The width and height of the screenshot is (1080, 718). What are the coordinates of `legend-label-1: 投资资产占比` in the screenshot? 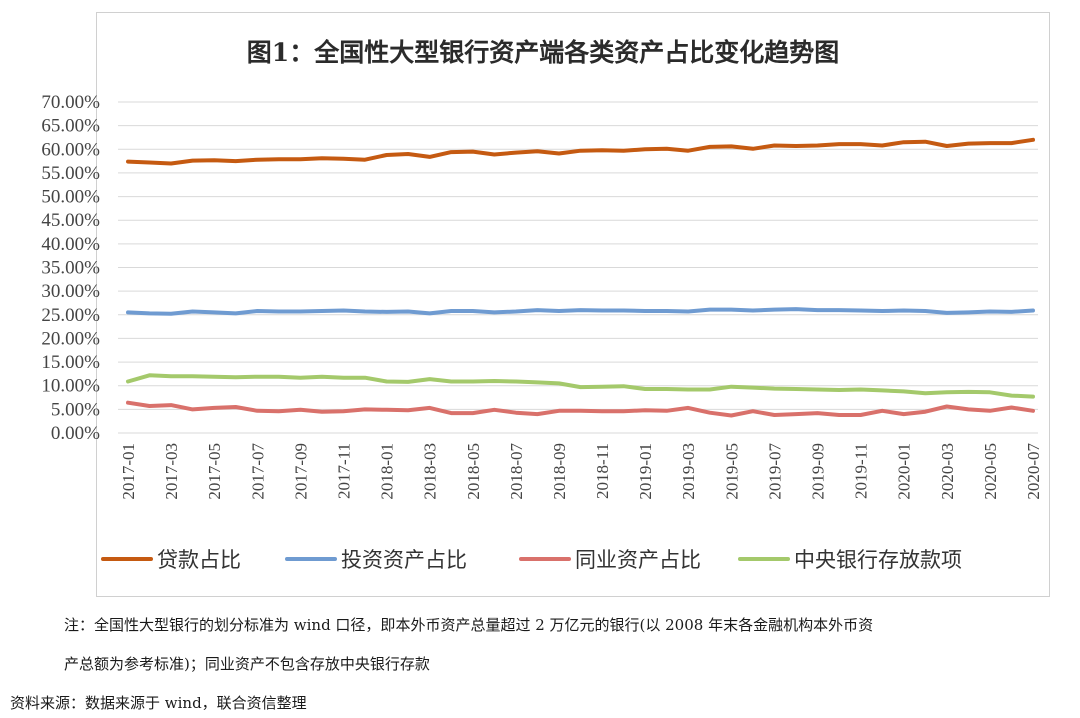 It's located at (404, 560).